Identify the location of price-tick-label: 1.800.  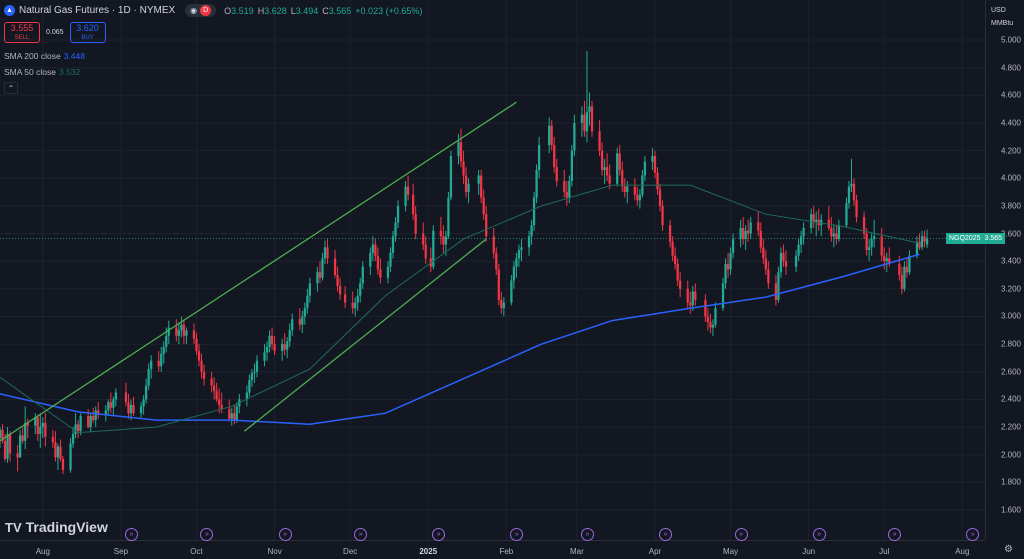
(1010, 482).